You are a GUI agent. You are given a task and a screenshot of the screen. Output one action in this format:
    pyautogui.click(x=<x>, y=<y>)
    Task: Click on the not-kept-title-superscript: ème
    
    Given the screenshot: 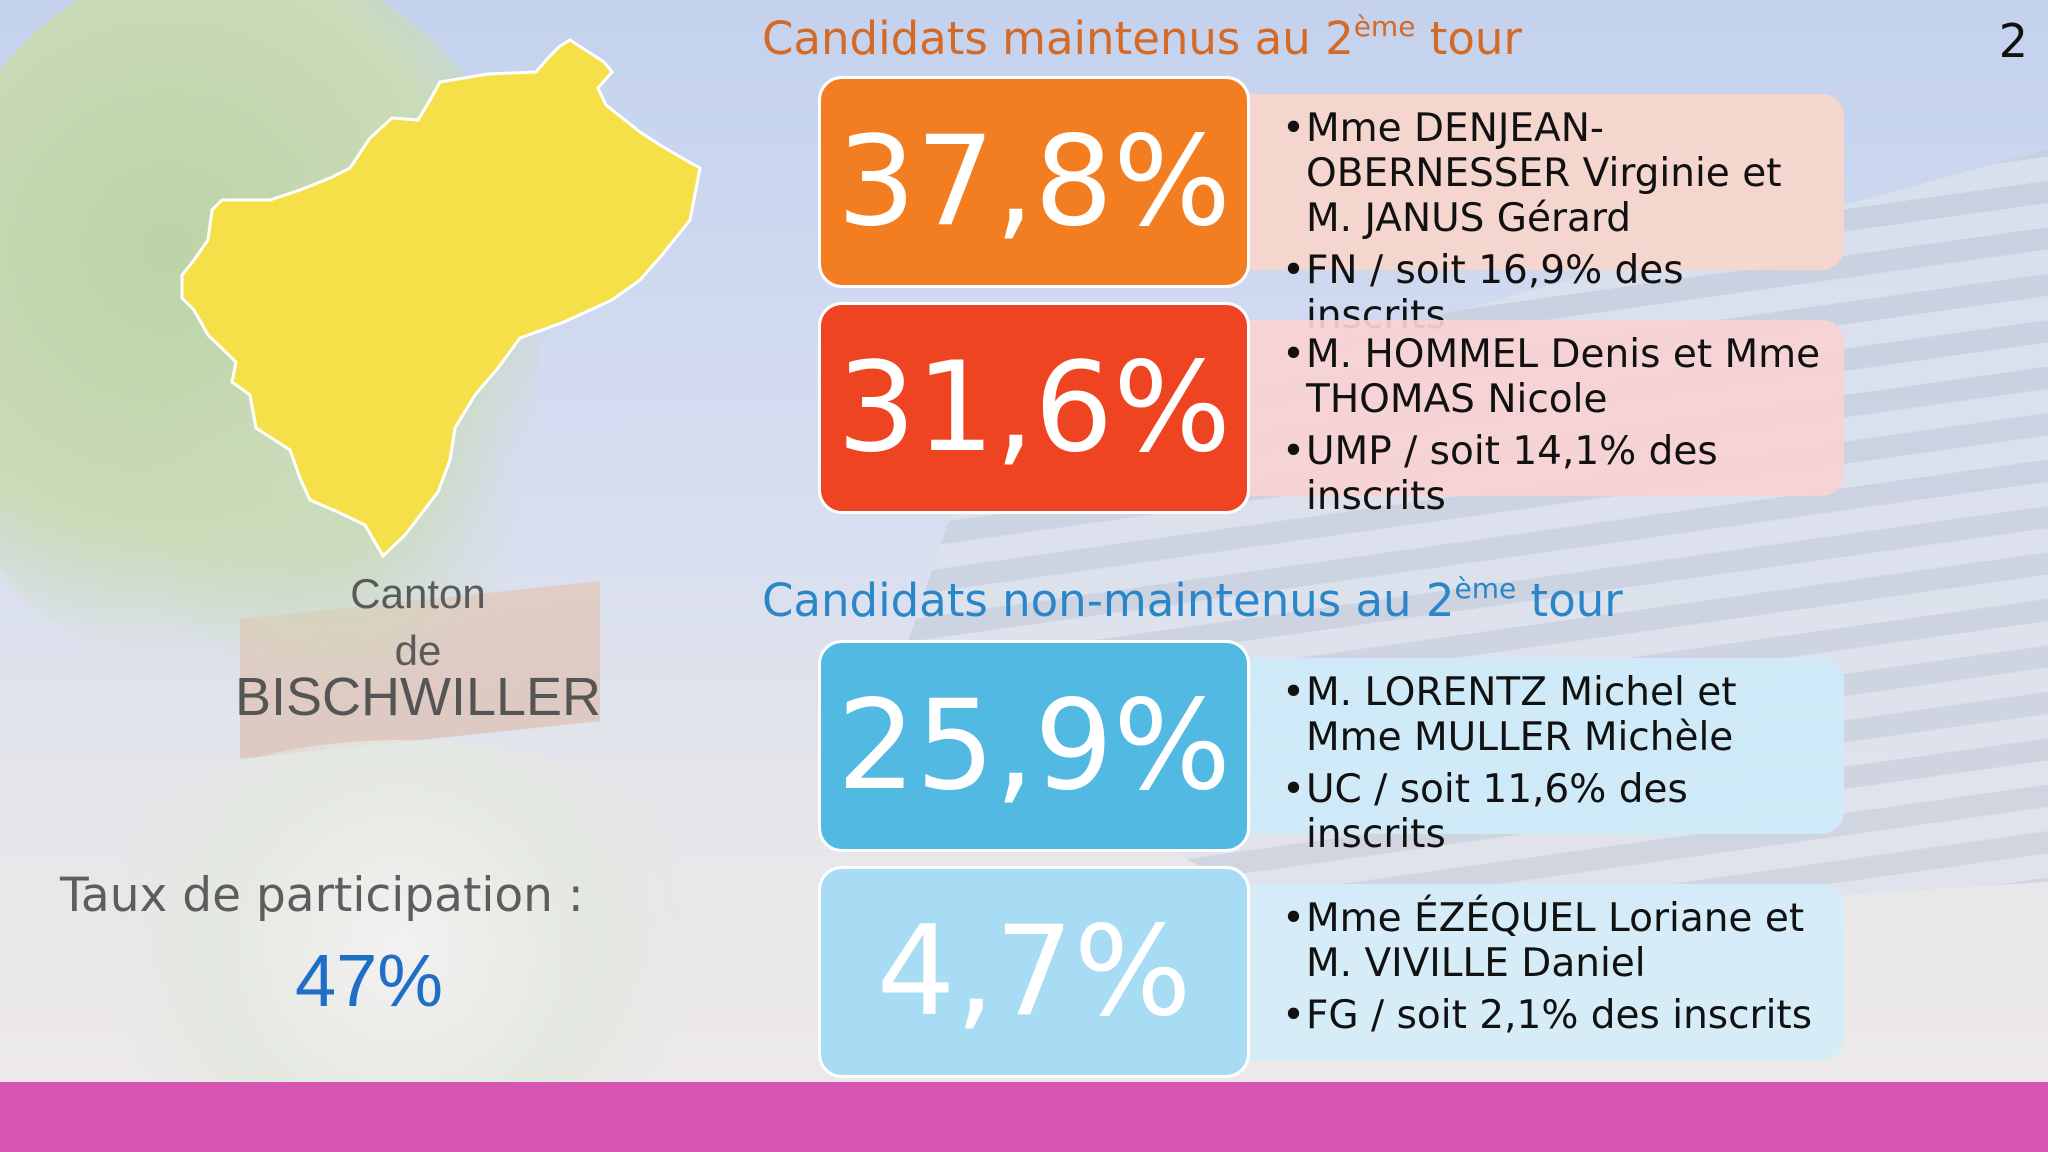 What is the action you would take?
    pyautogui.click(x=1485, y=588)
    